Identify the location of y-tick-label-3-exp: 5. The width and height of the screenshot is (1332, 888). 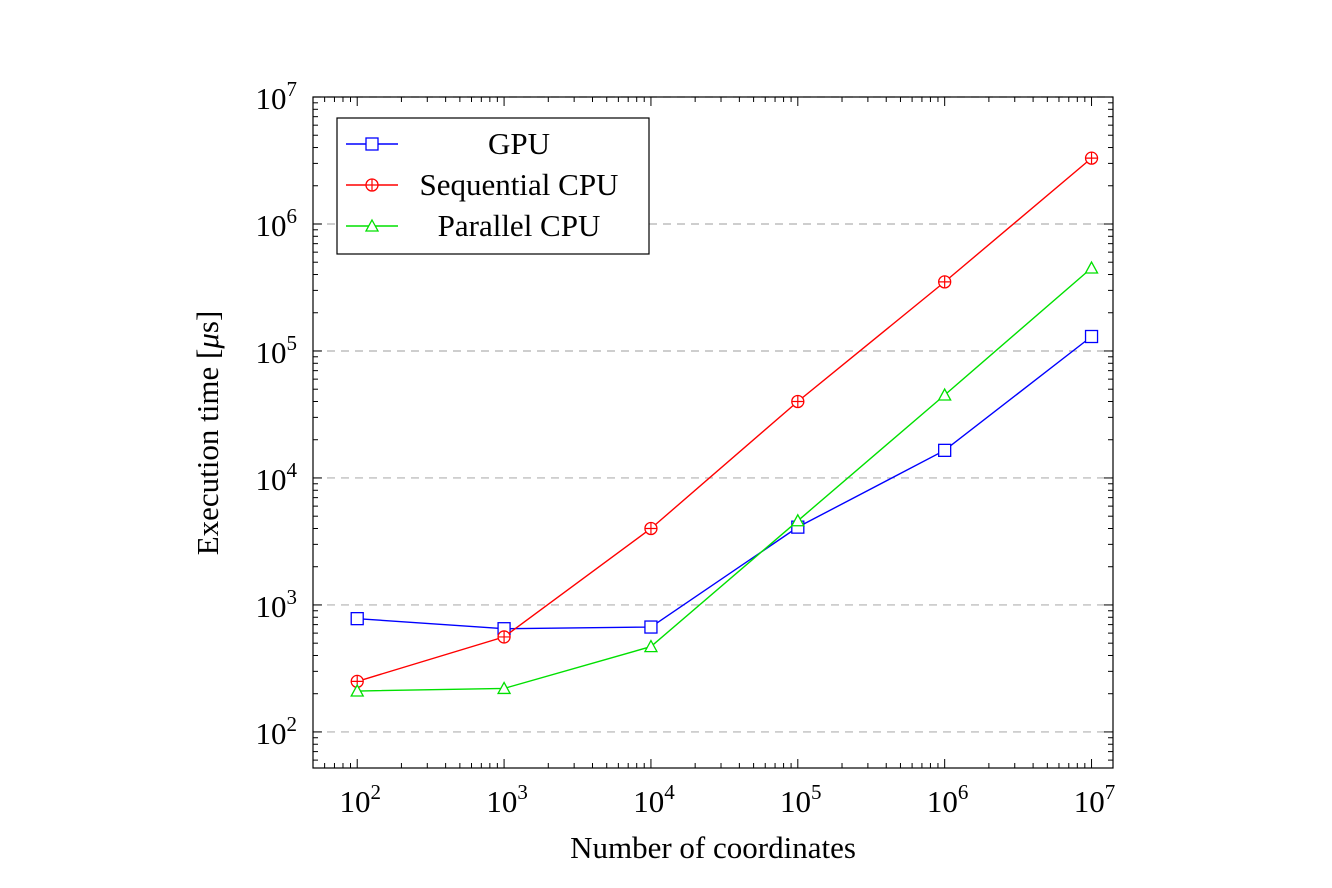
(292, 343).